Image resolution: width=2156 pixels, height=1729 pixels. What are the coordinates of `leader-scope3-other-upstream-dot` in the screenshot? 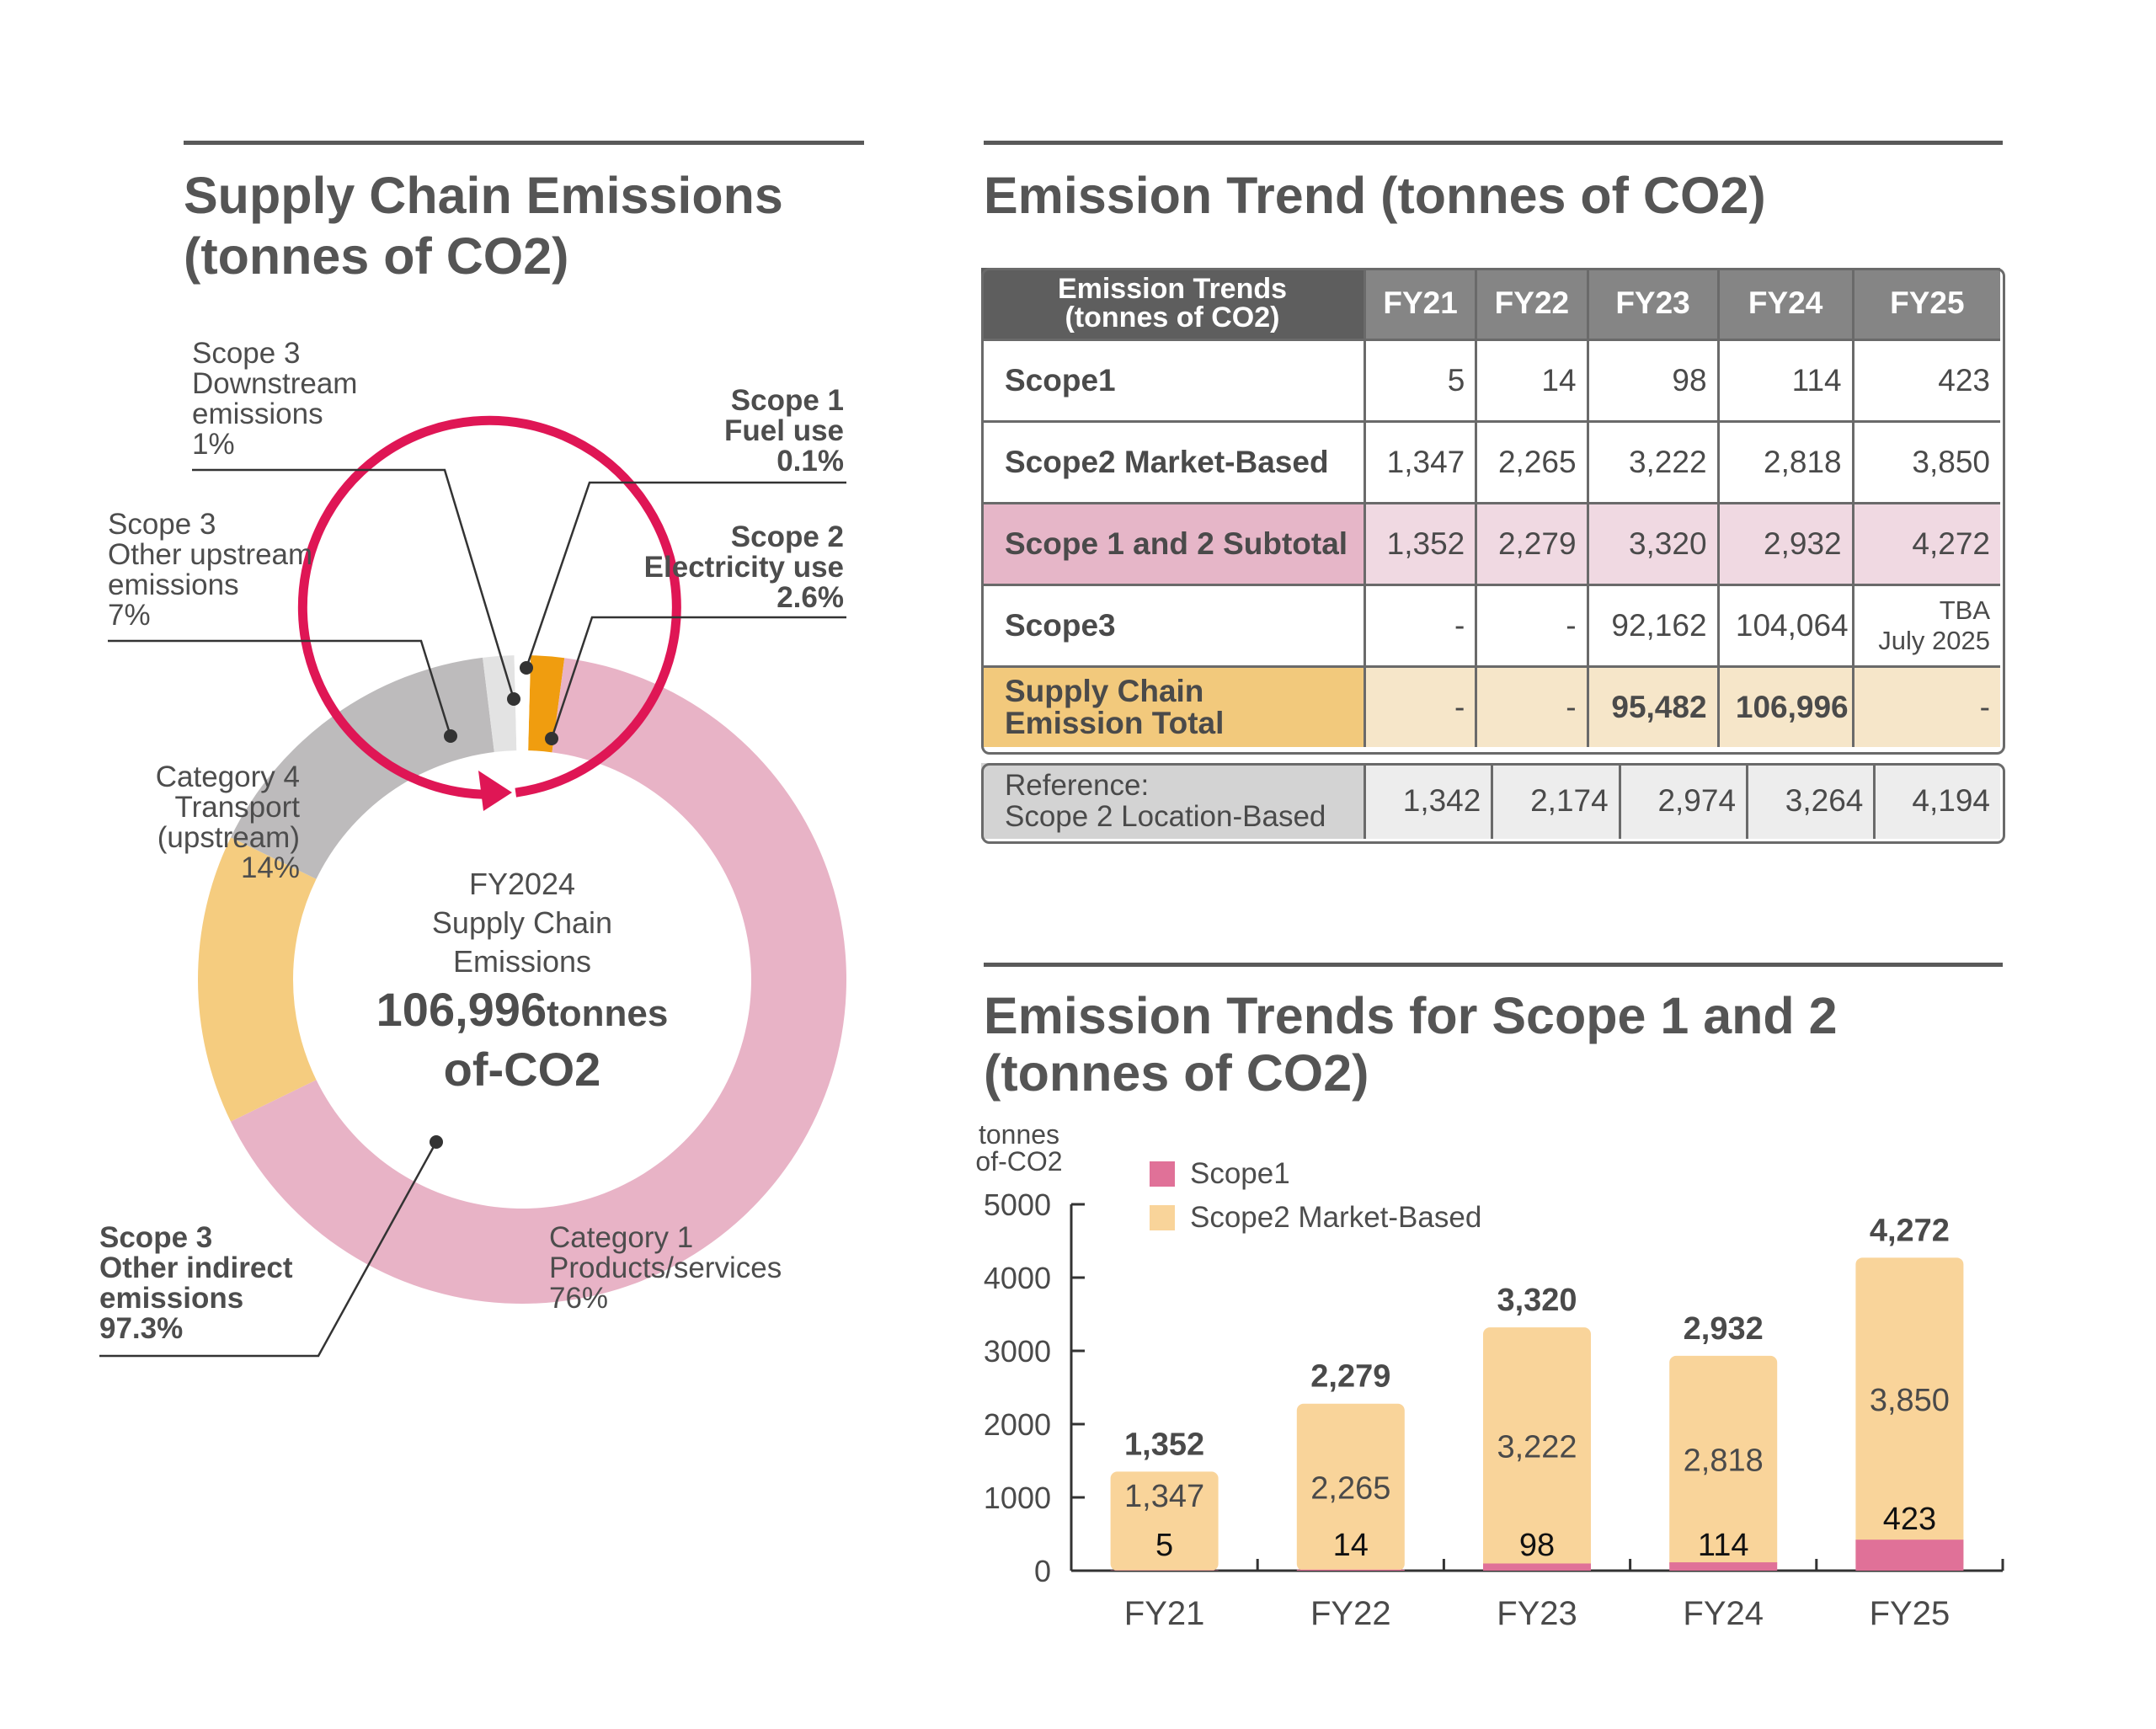 It's located at (450, 736).